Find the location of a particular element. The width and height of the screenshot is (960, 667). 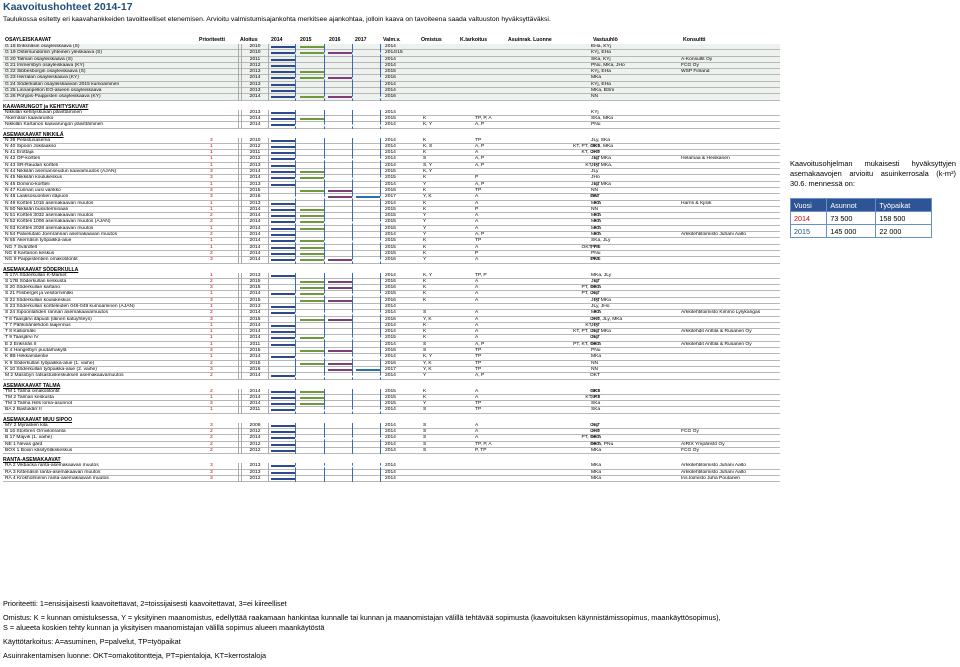

project-name: T 8 Kalliomäki is located at coordinates (122, 332).